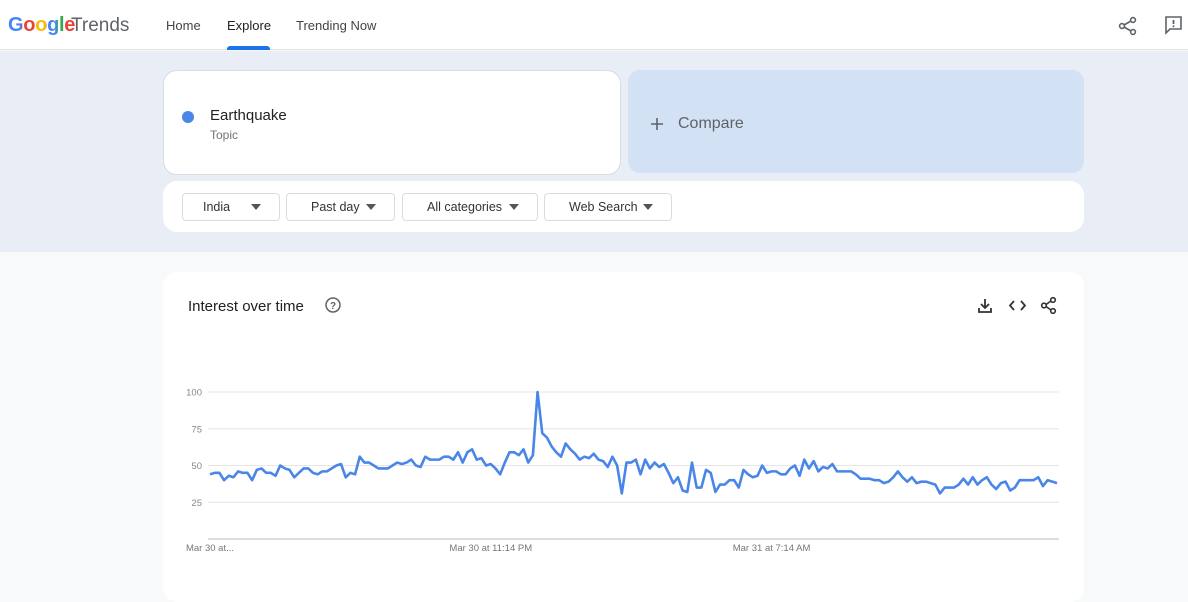  I want to click on y-tick-label: 50, so click(196, 466).